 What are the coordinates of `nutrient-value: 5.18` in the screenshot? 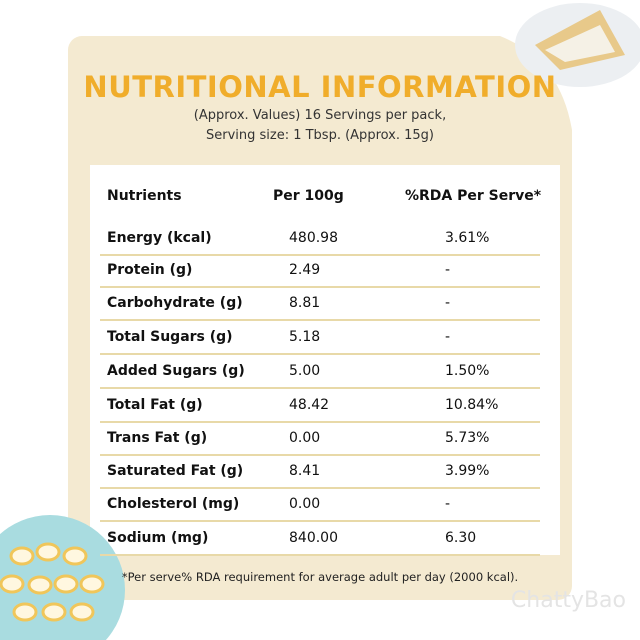 It's located at (305, 337).